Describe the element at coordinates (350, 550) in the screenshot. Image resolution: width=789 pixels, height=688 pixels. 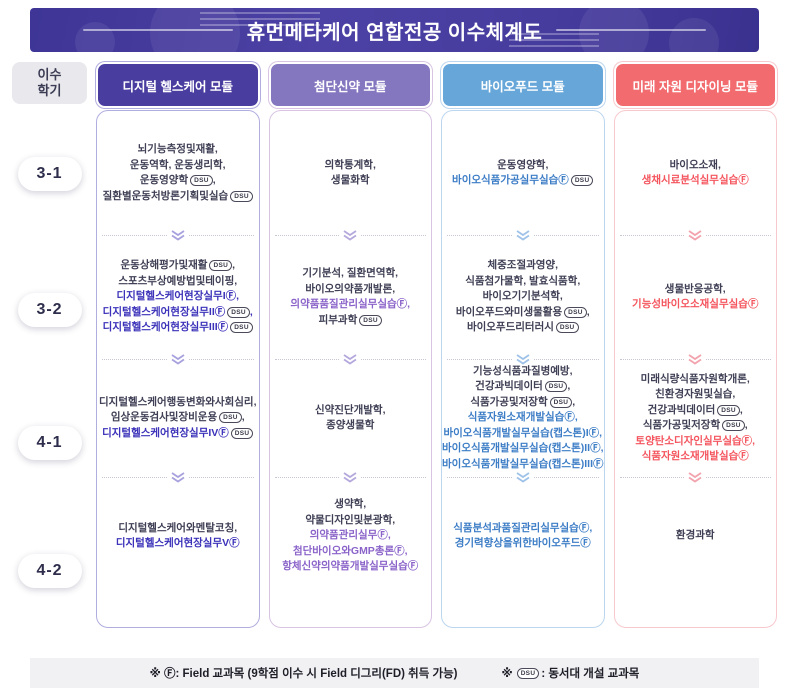
I see `course-line: 첨단바이오와GMP총론Ⓕ,` at that location.